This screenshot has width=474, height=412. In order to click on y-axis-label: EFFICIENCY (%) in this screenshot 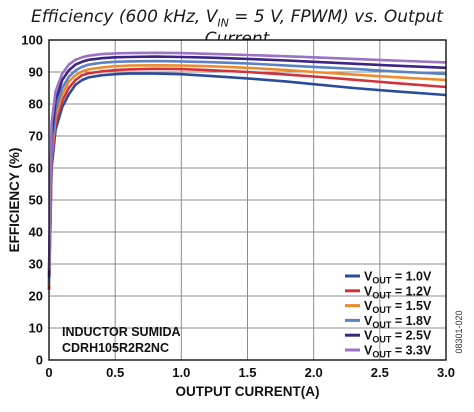, I will do `click(14, 200)`.